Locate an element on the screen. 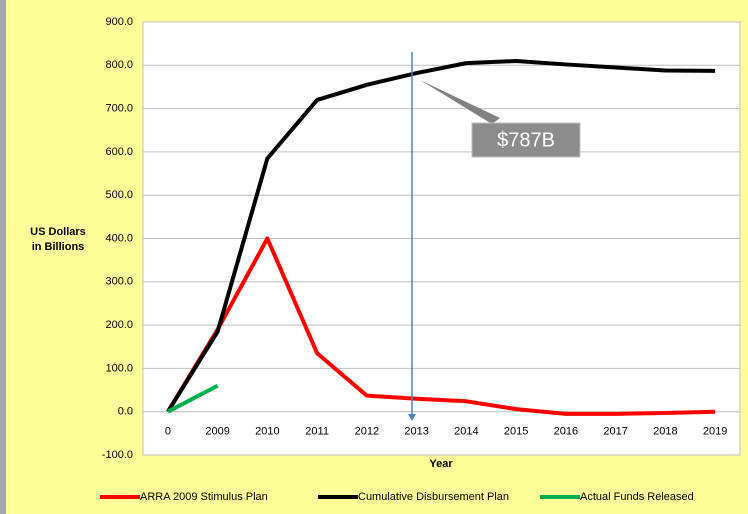 The width and height of the screenshot is (748, 514). y-tick-label: 800.0 is located at coordinates (119, 65).